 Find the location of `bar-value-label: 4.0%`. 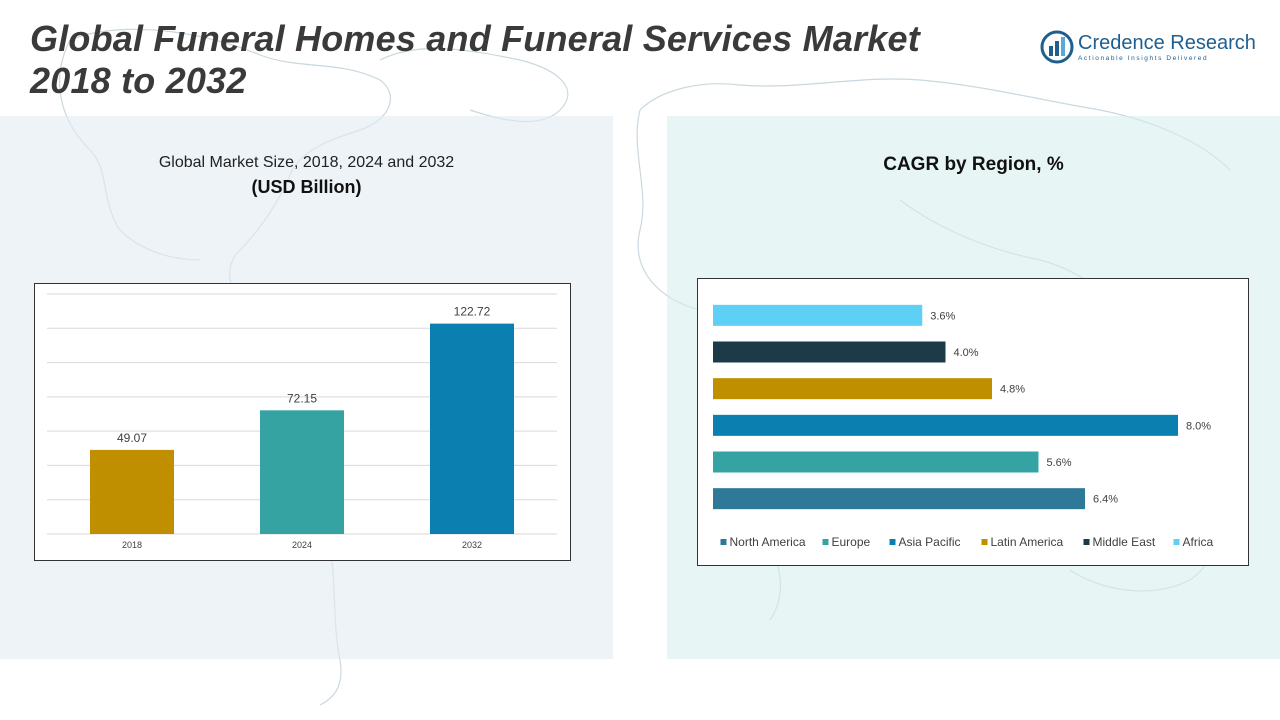

bar-value-label: 4.0% is located at coordinates (966, 353).